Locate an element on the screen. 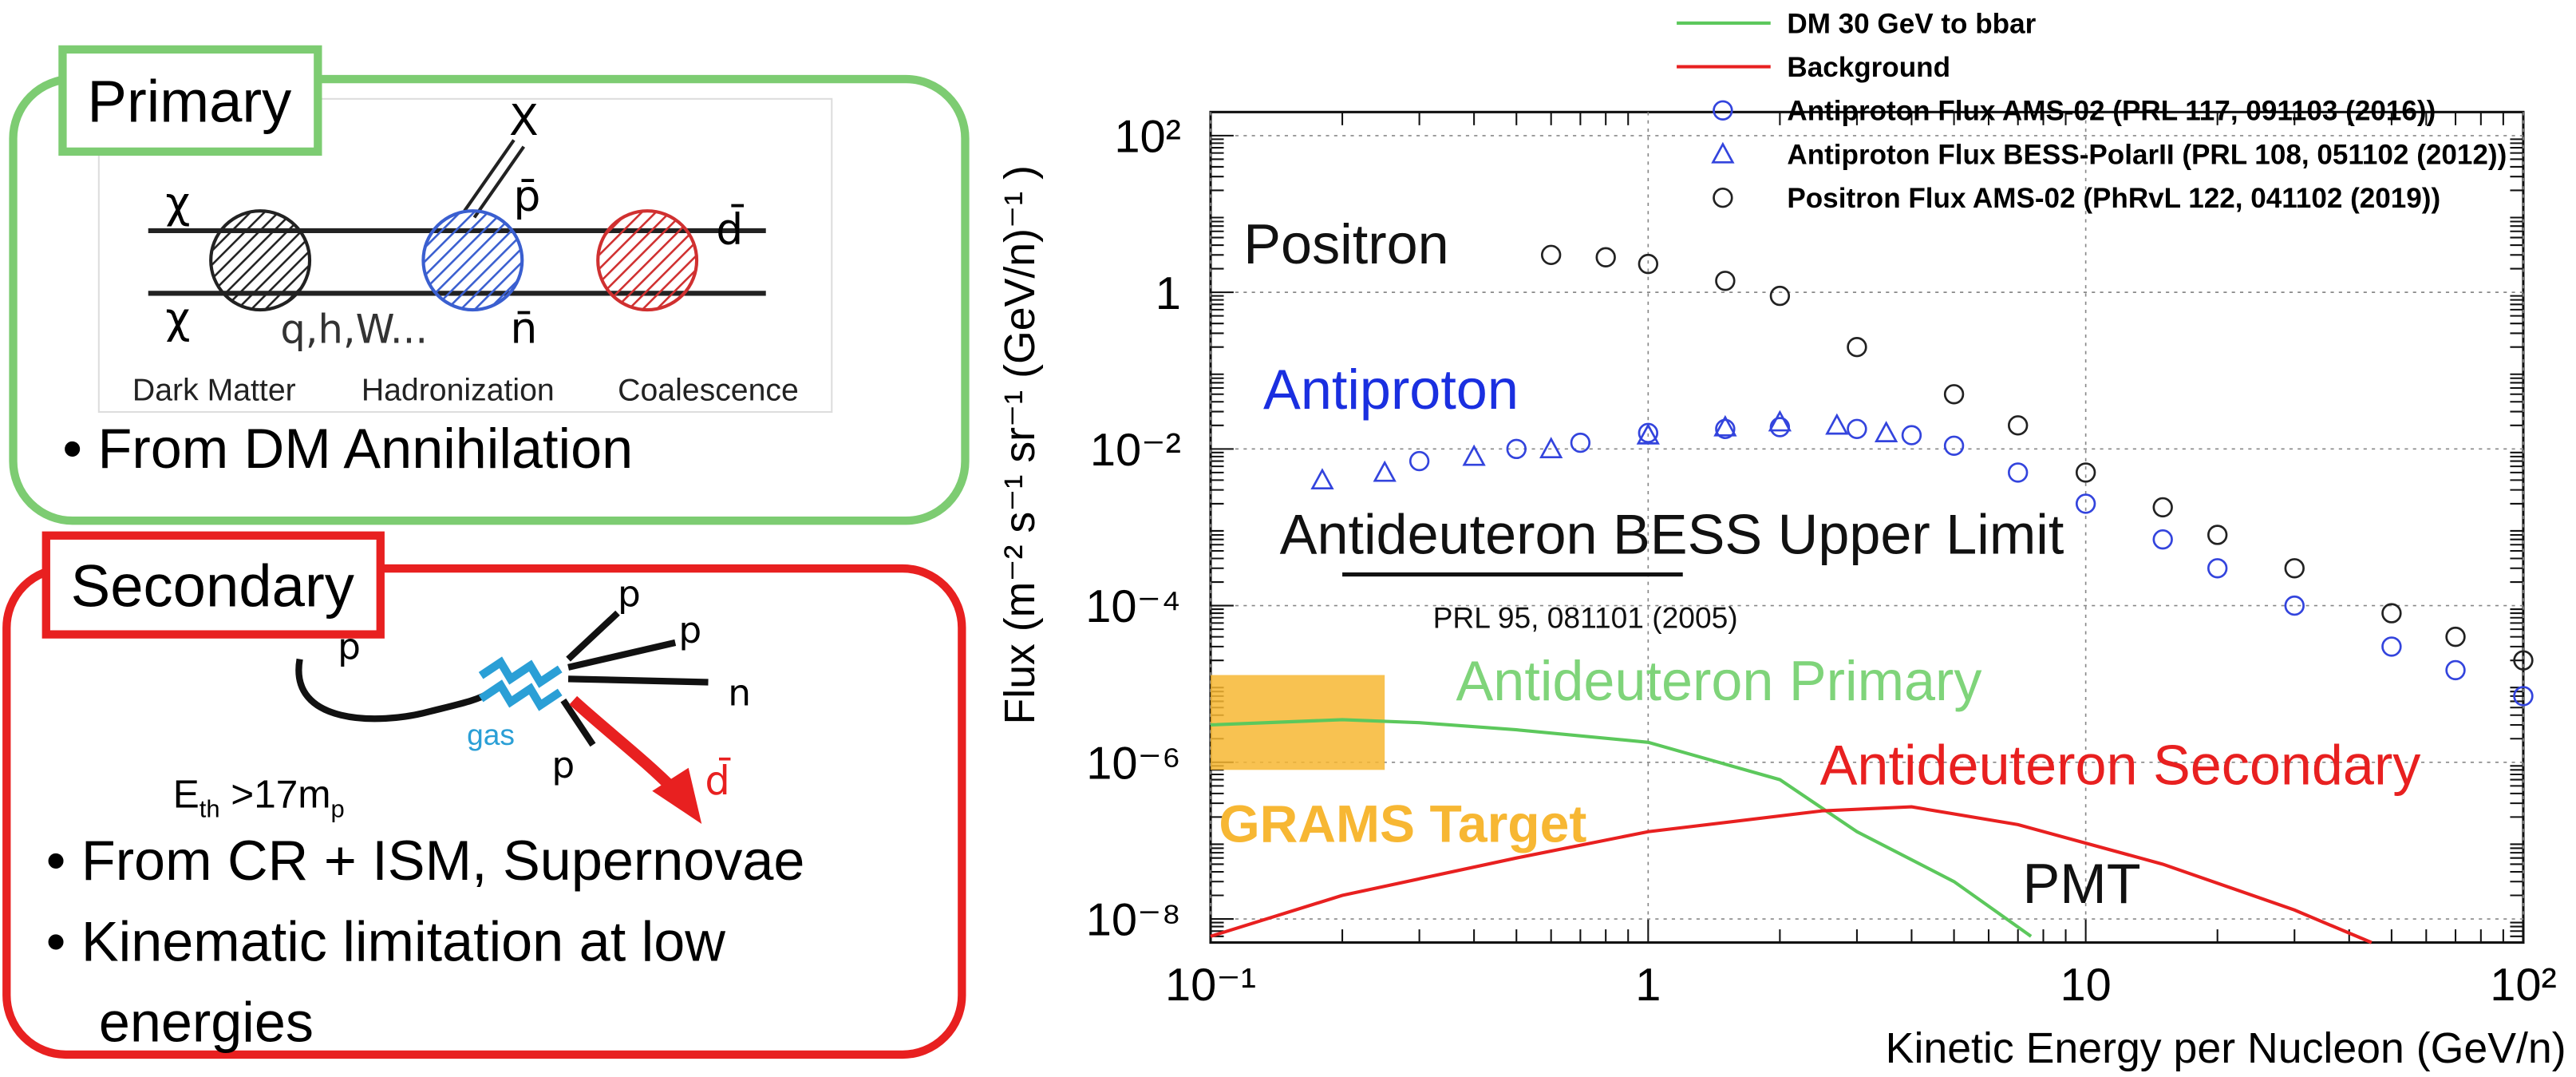 The image size is (2576, 1077). annotation: GRAMS Target is located at coordinates (1402, 823).